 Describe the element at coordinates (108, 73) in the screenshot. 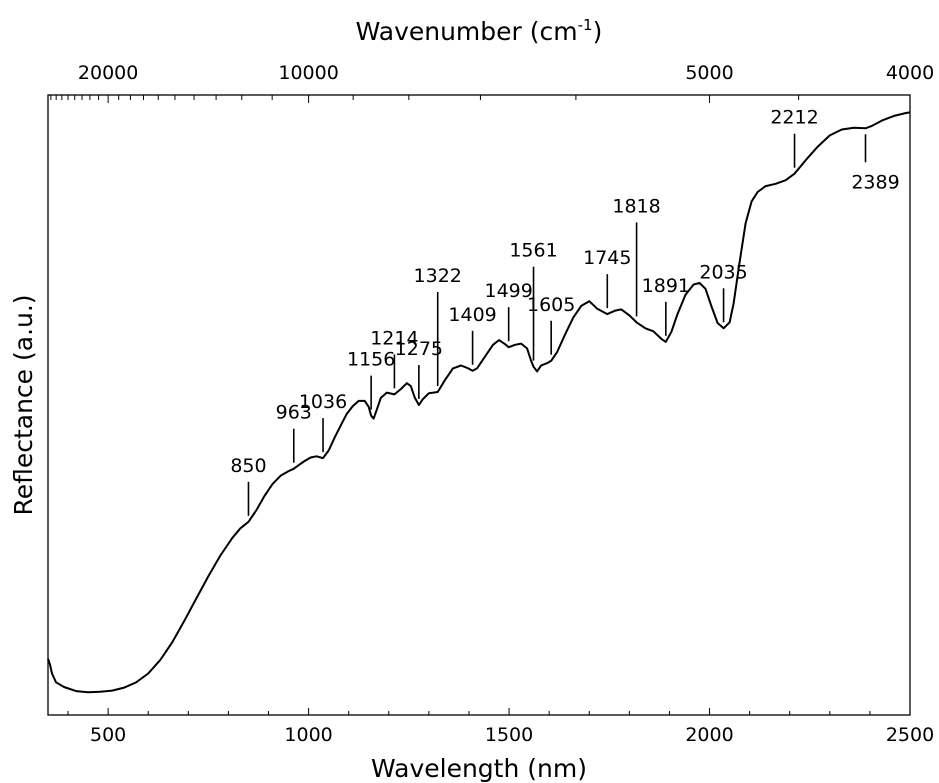

I see `top-tick-label: 20000` at that location.